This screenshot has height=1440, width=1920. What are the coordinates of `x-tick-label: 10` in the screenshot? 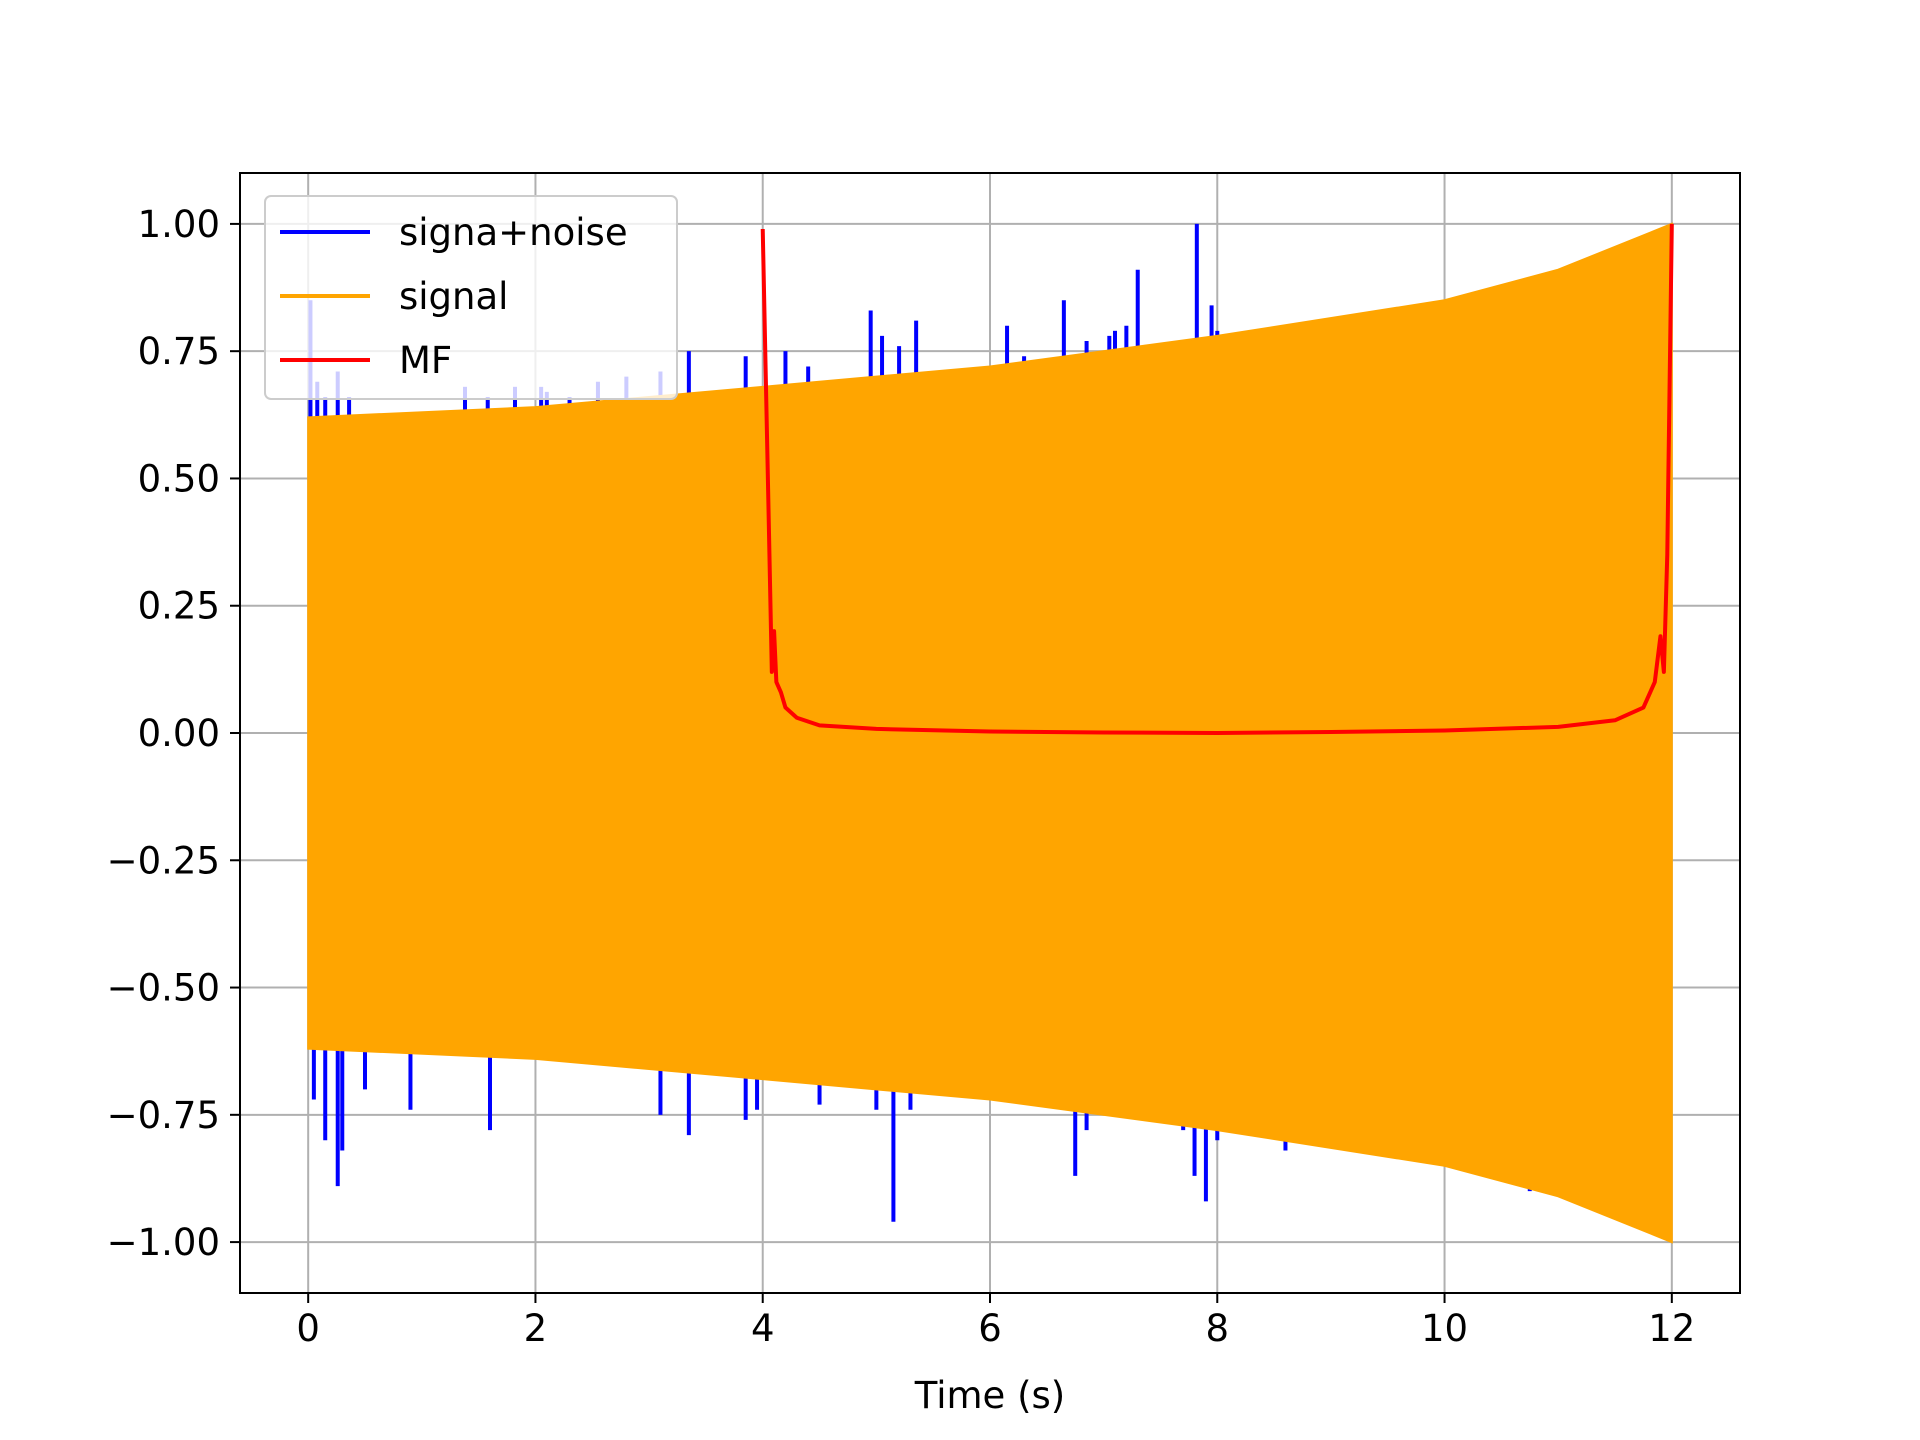 It's located at (1444, 1328).